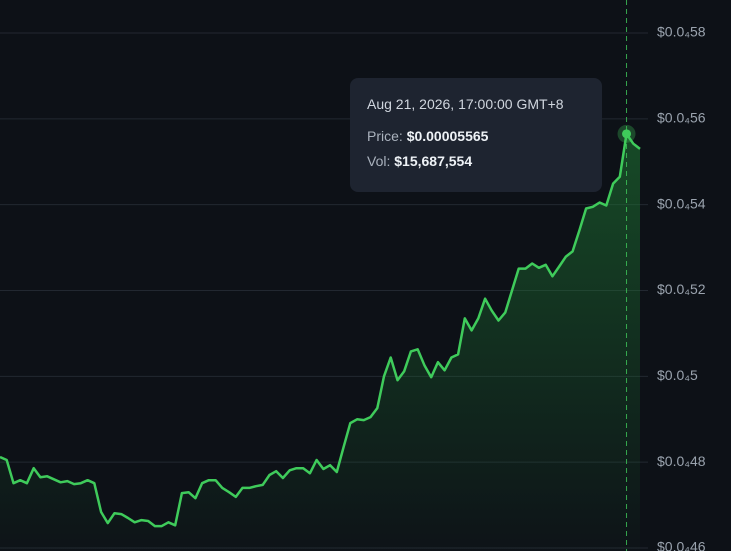  Describe the element at coordinates (681, 289) in the screenshot. I see `y-tick-label: $0.0₄52` at that location.